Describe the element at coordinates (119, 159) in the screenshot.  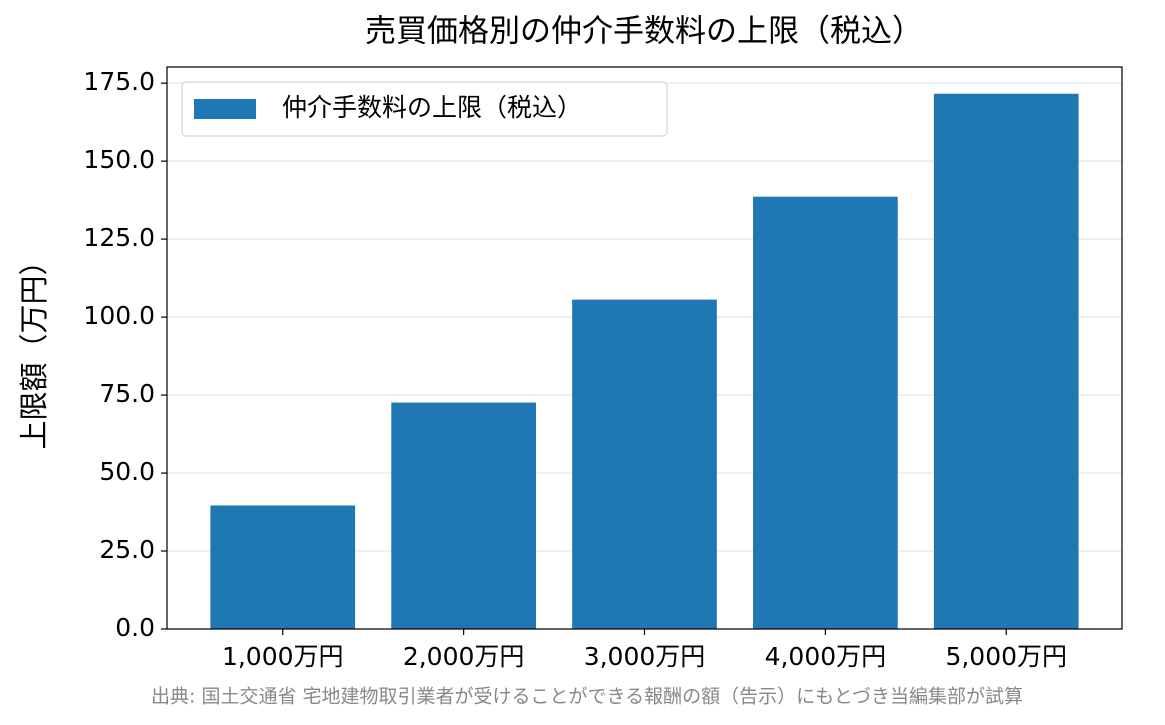
I see `y-tick-label: 150.0` at that location.